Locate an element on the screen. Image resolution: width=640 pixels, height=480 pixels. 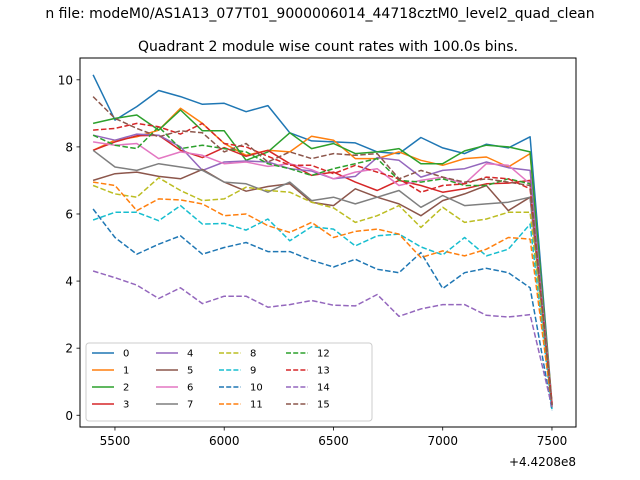
legend-label-9: 9 is located at coordinates (253, 371).